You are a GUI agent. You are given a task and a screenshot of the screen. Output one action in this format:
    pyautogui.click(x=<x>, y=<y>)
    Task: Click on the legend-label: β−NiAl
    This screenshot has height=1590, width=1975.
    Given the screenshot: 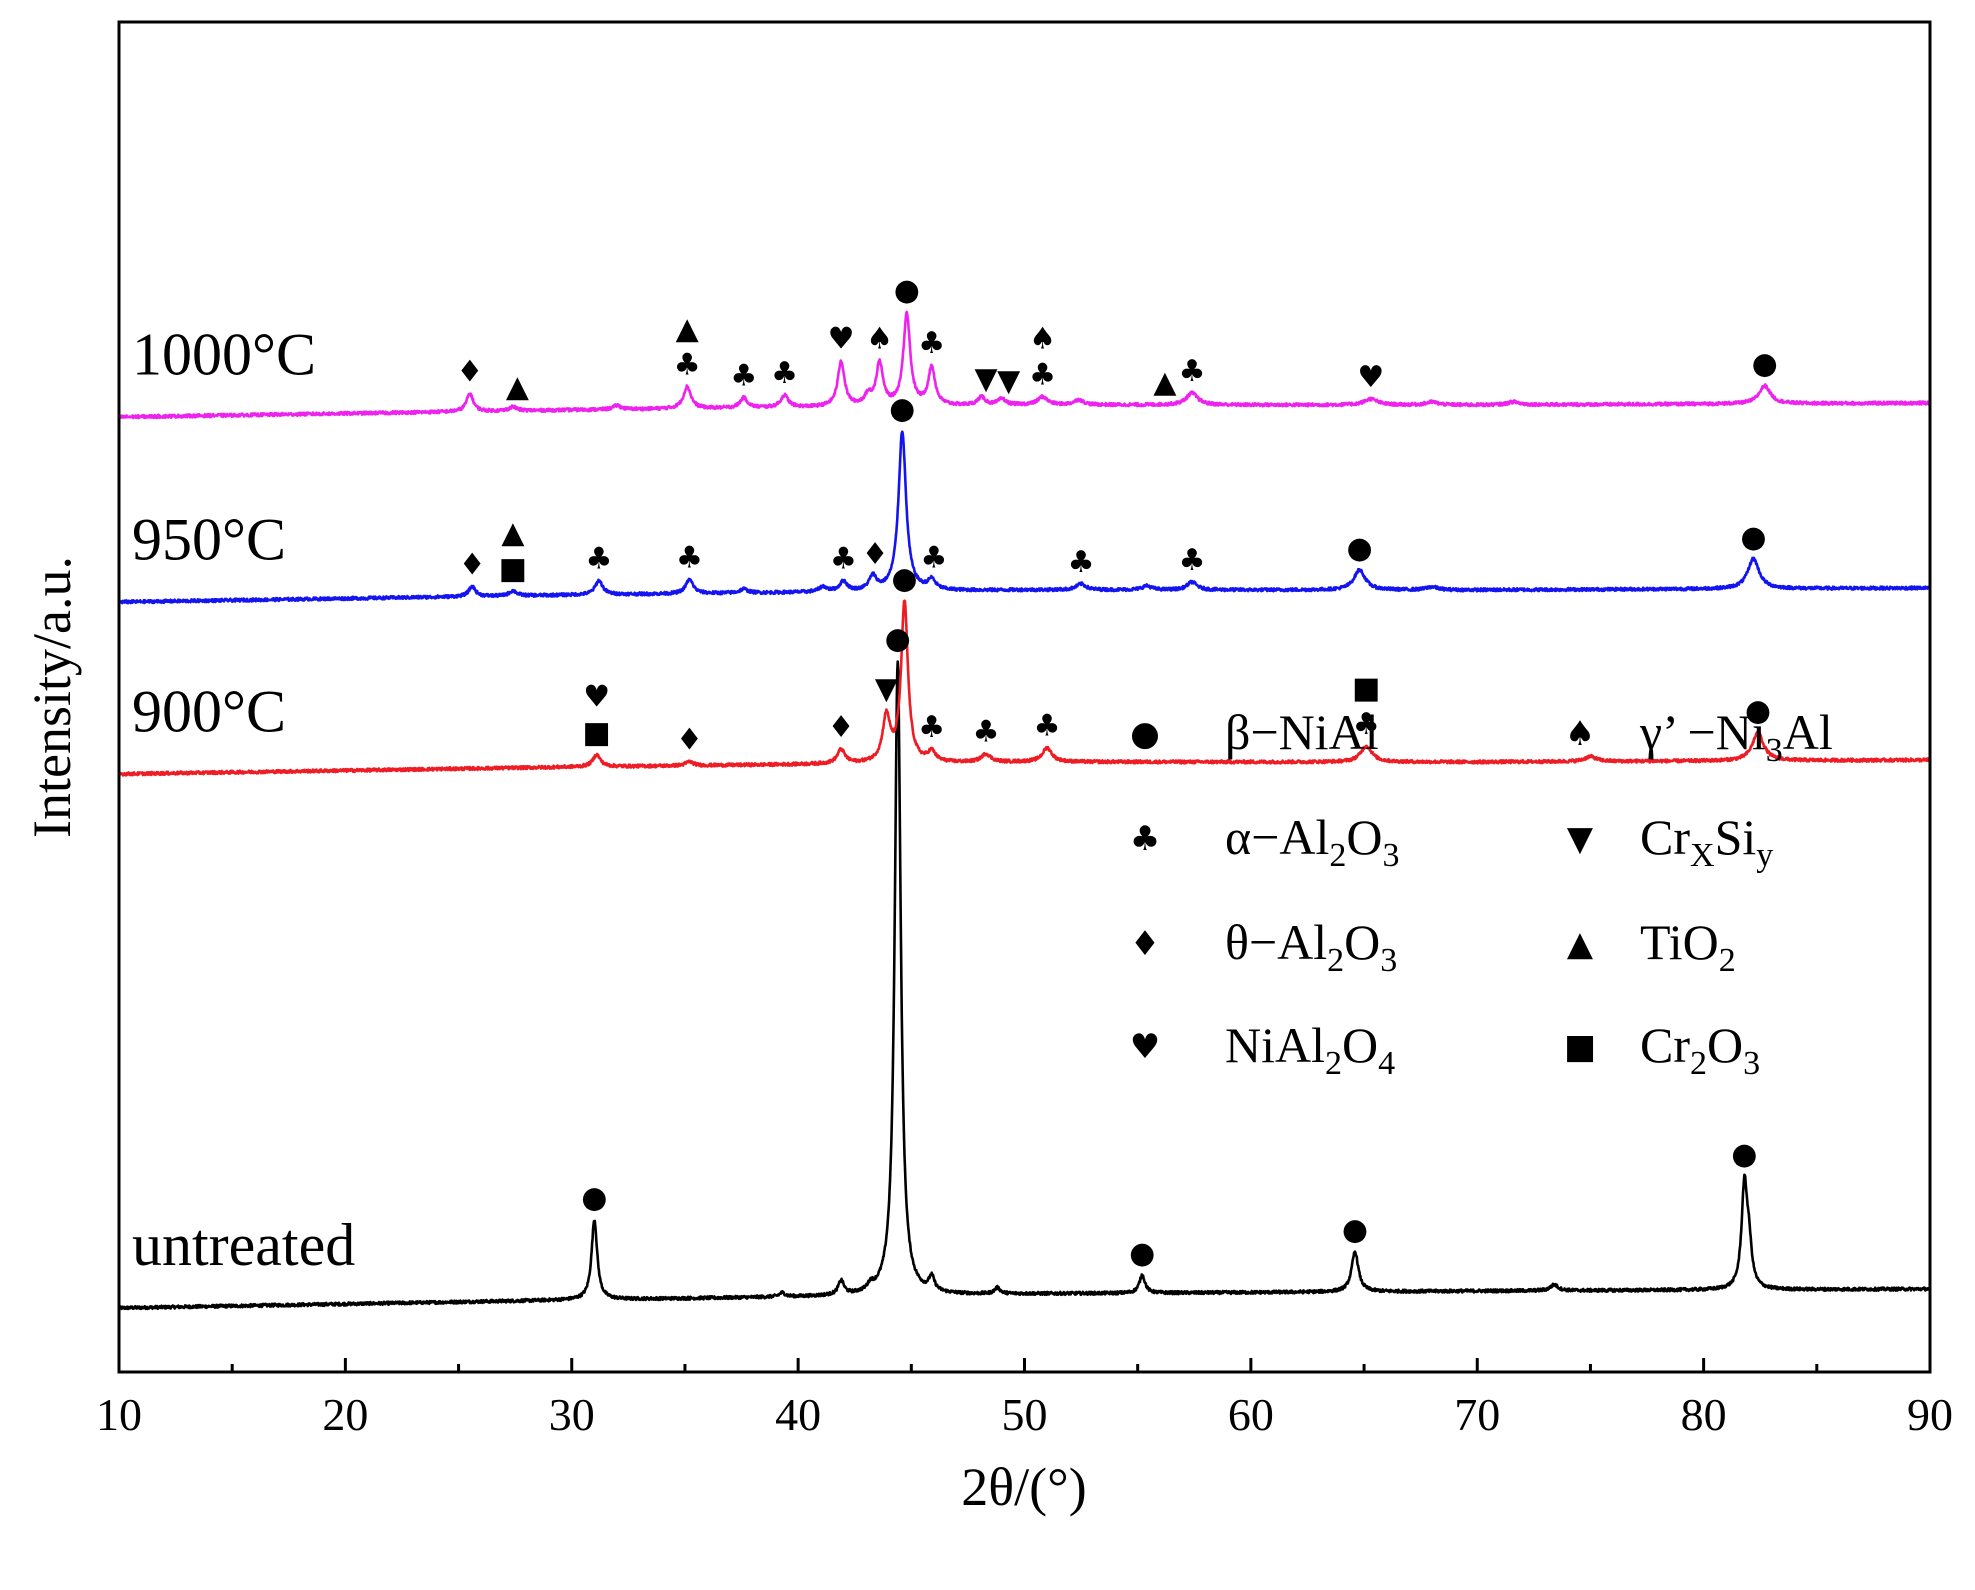 What is the action you would take?
    pyautogui.click(x=1302, y=732)
    